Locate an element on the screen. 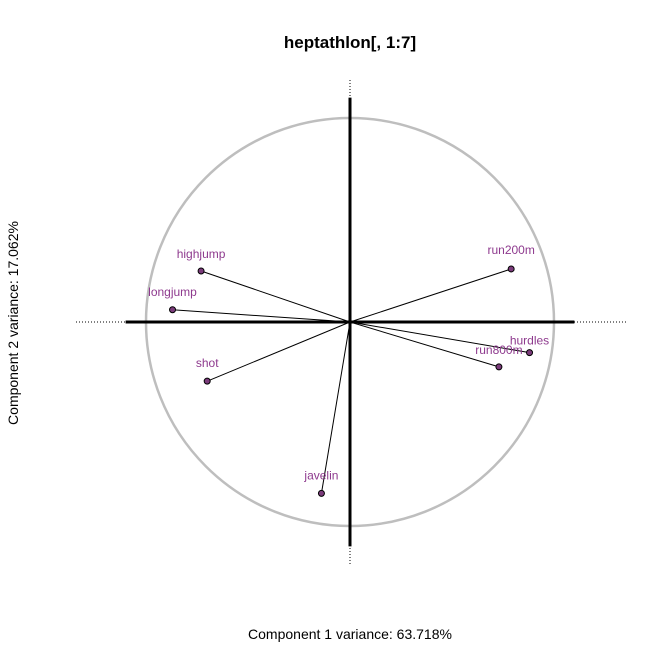 Image resolution: width=664 pixels, height=664 pixels. point-label-longjump: longjump is located at coordinates (172, 292).